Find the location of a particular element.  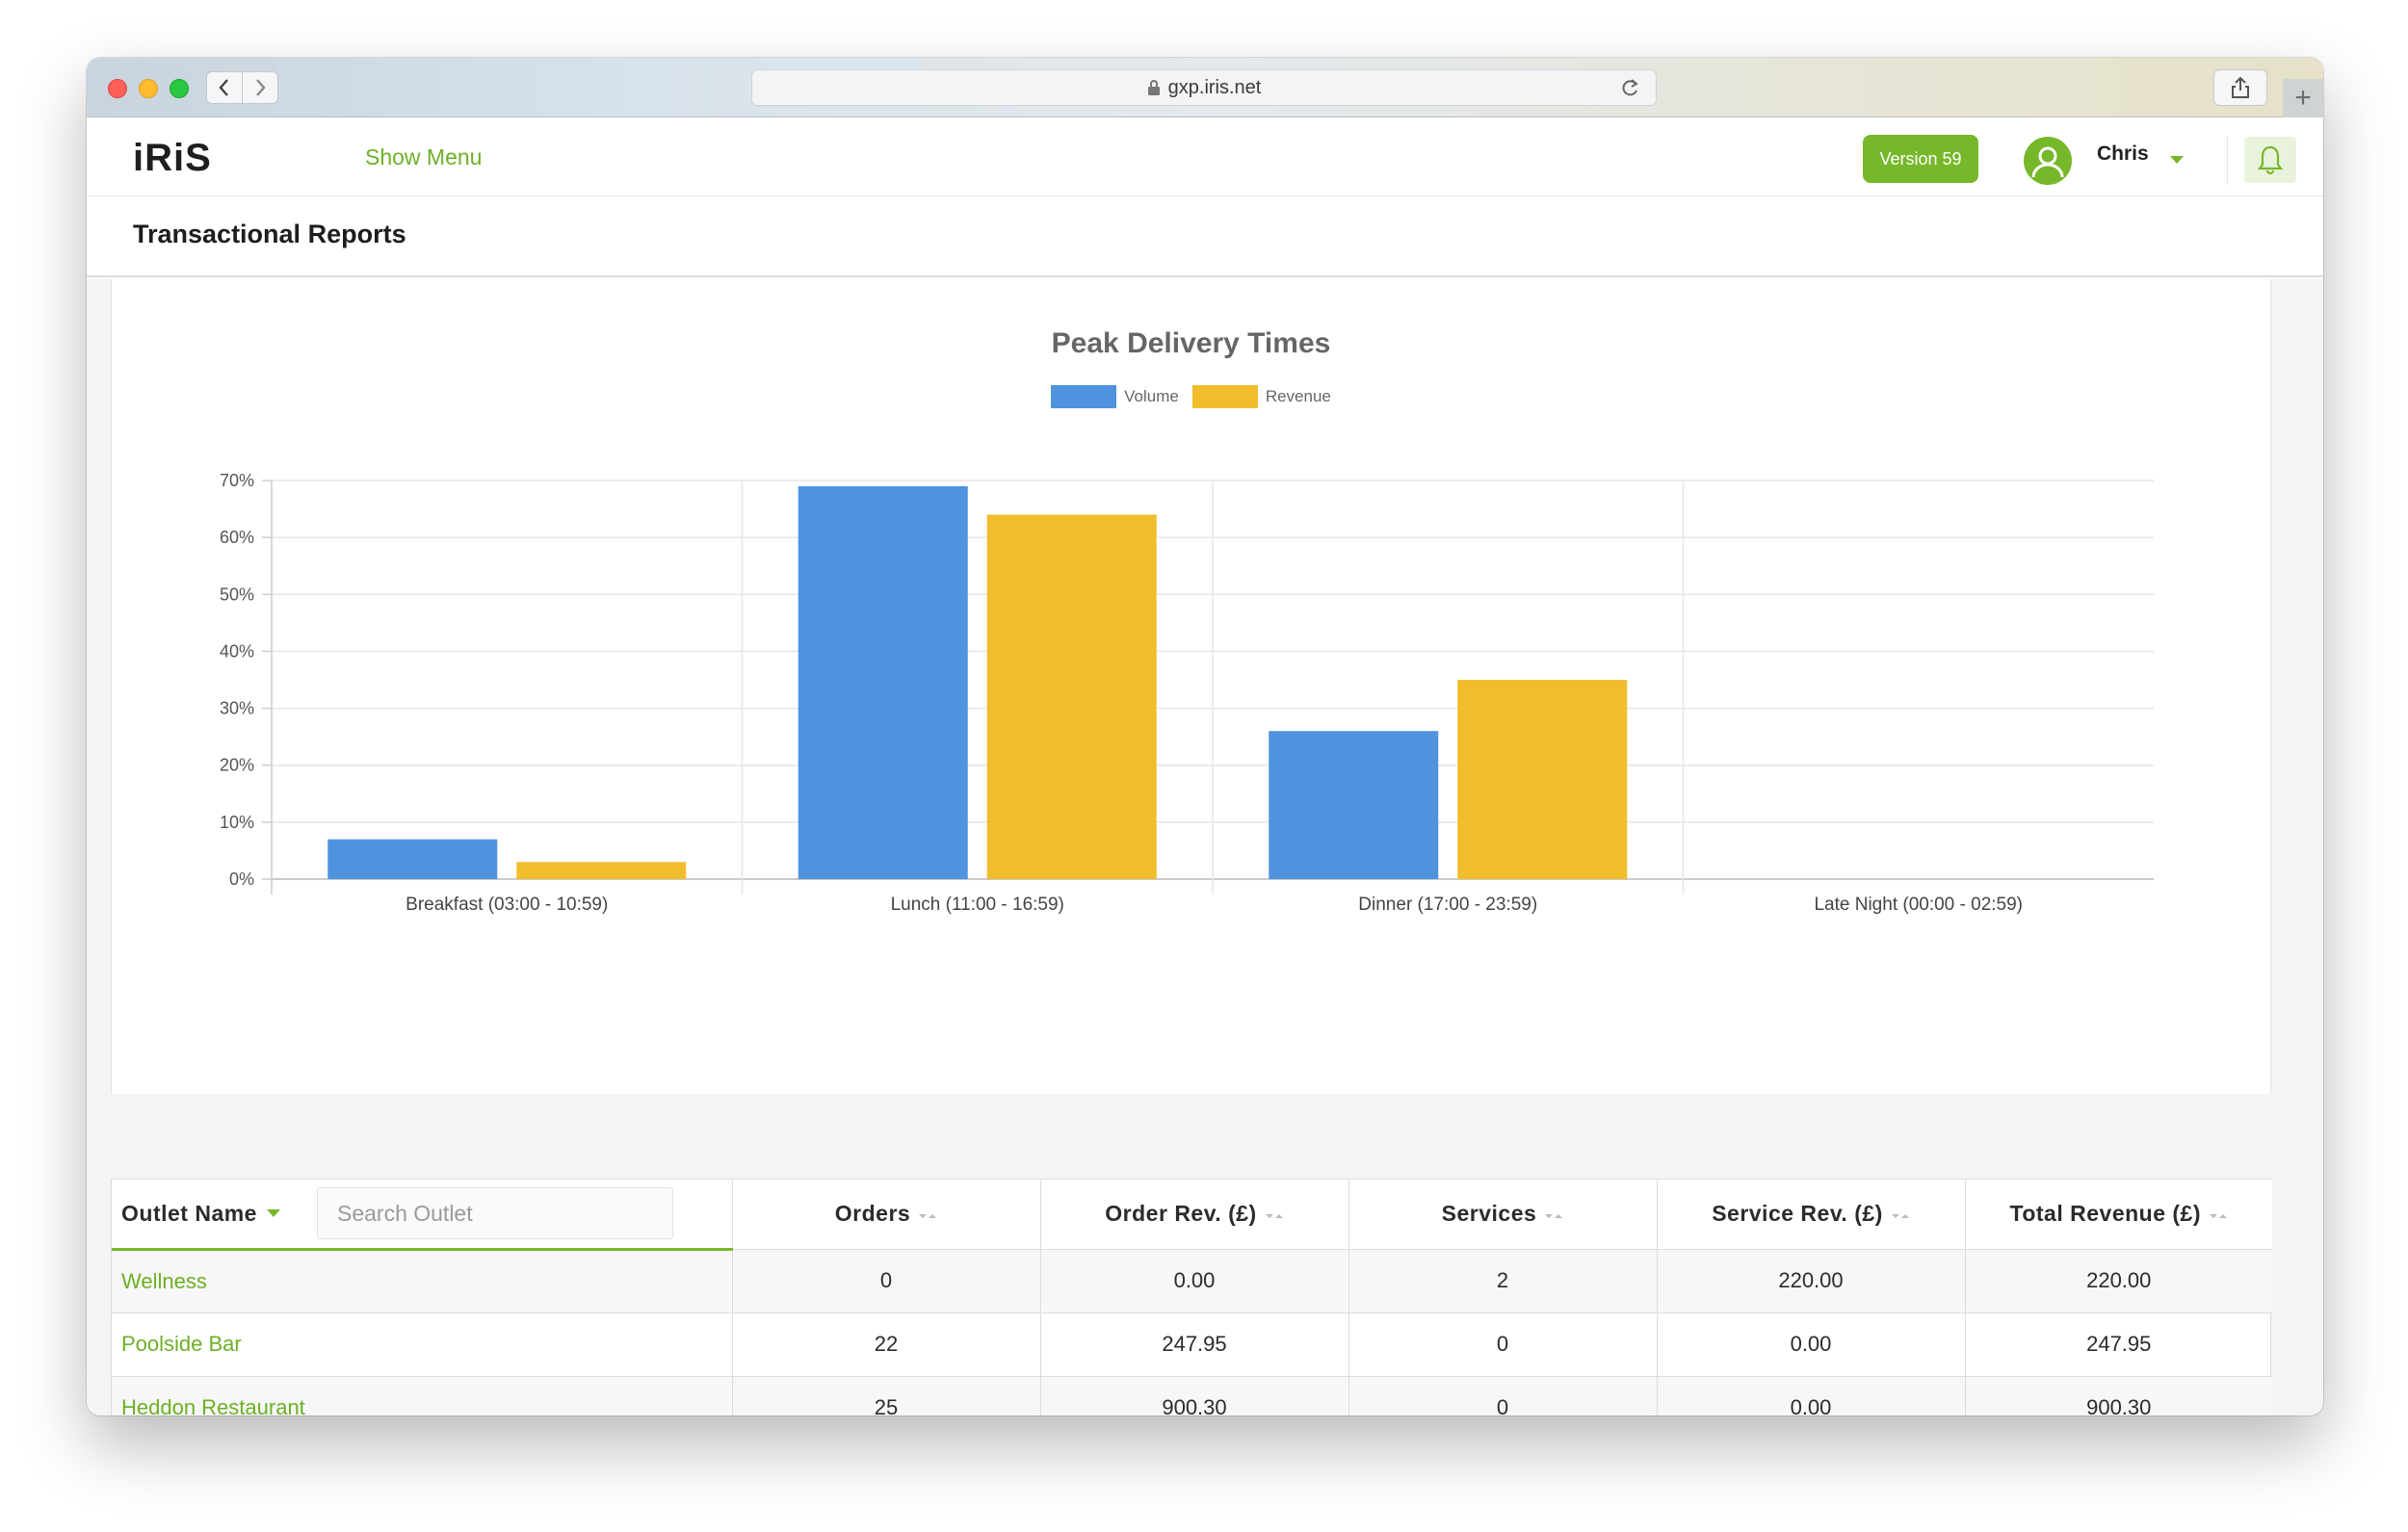

column-header-services: Services is located at coordinates (1503, 1215).